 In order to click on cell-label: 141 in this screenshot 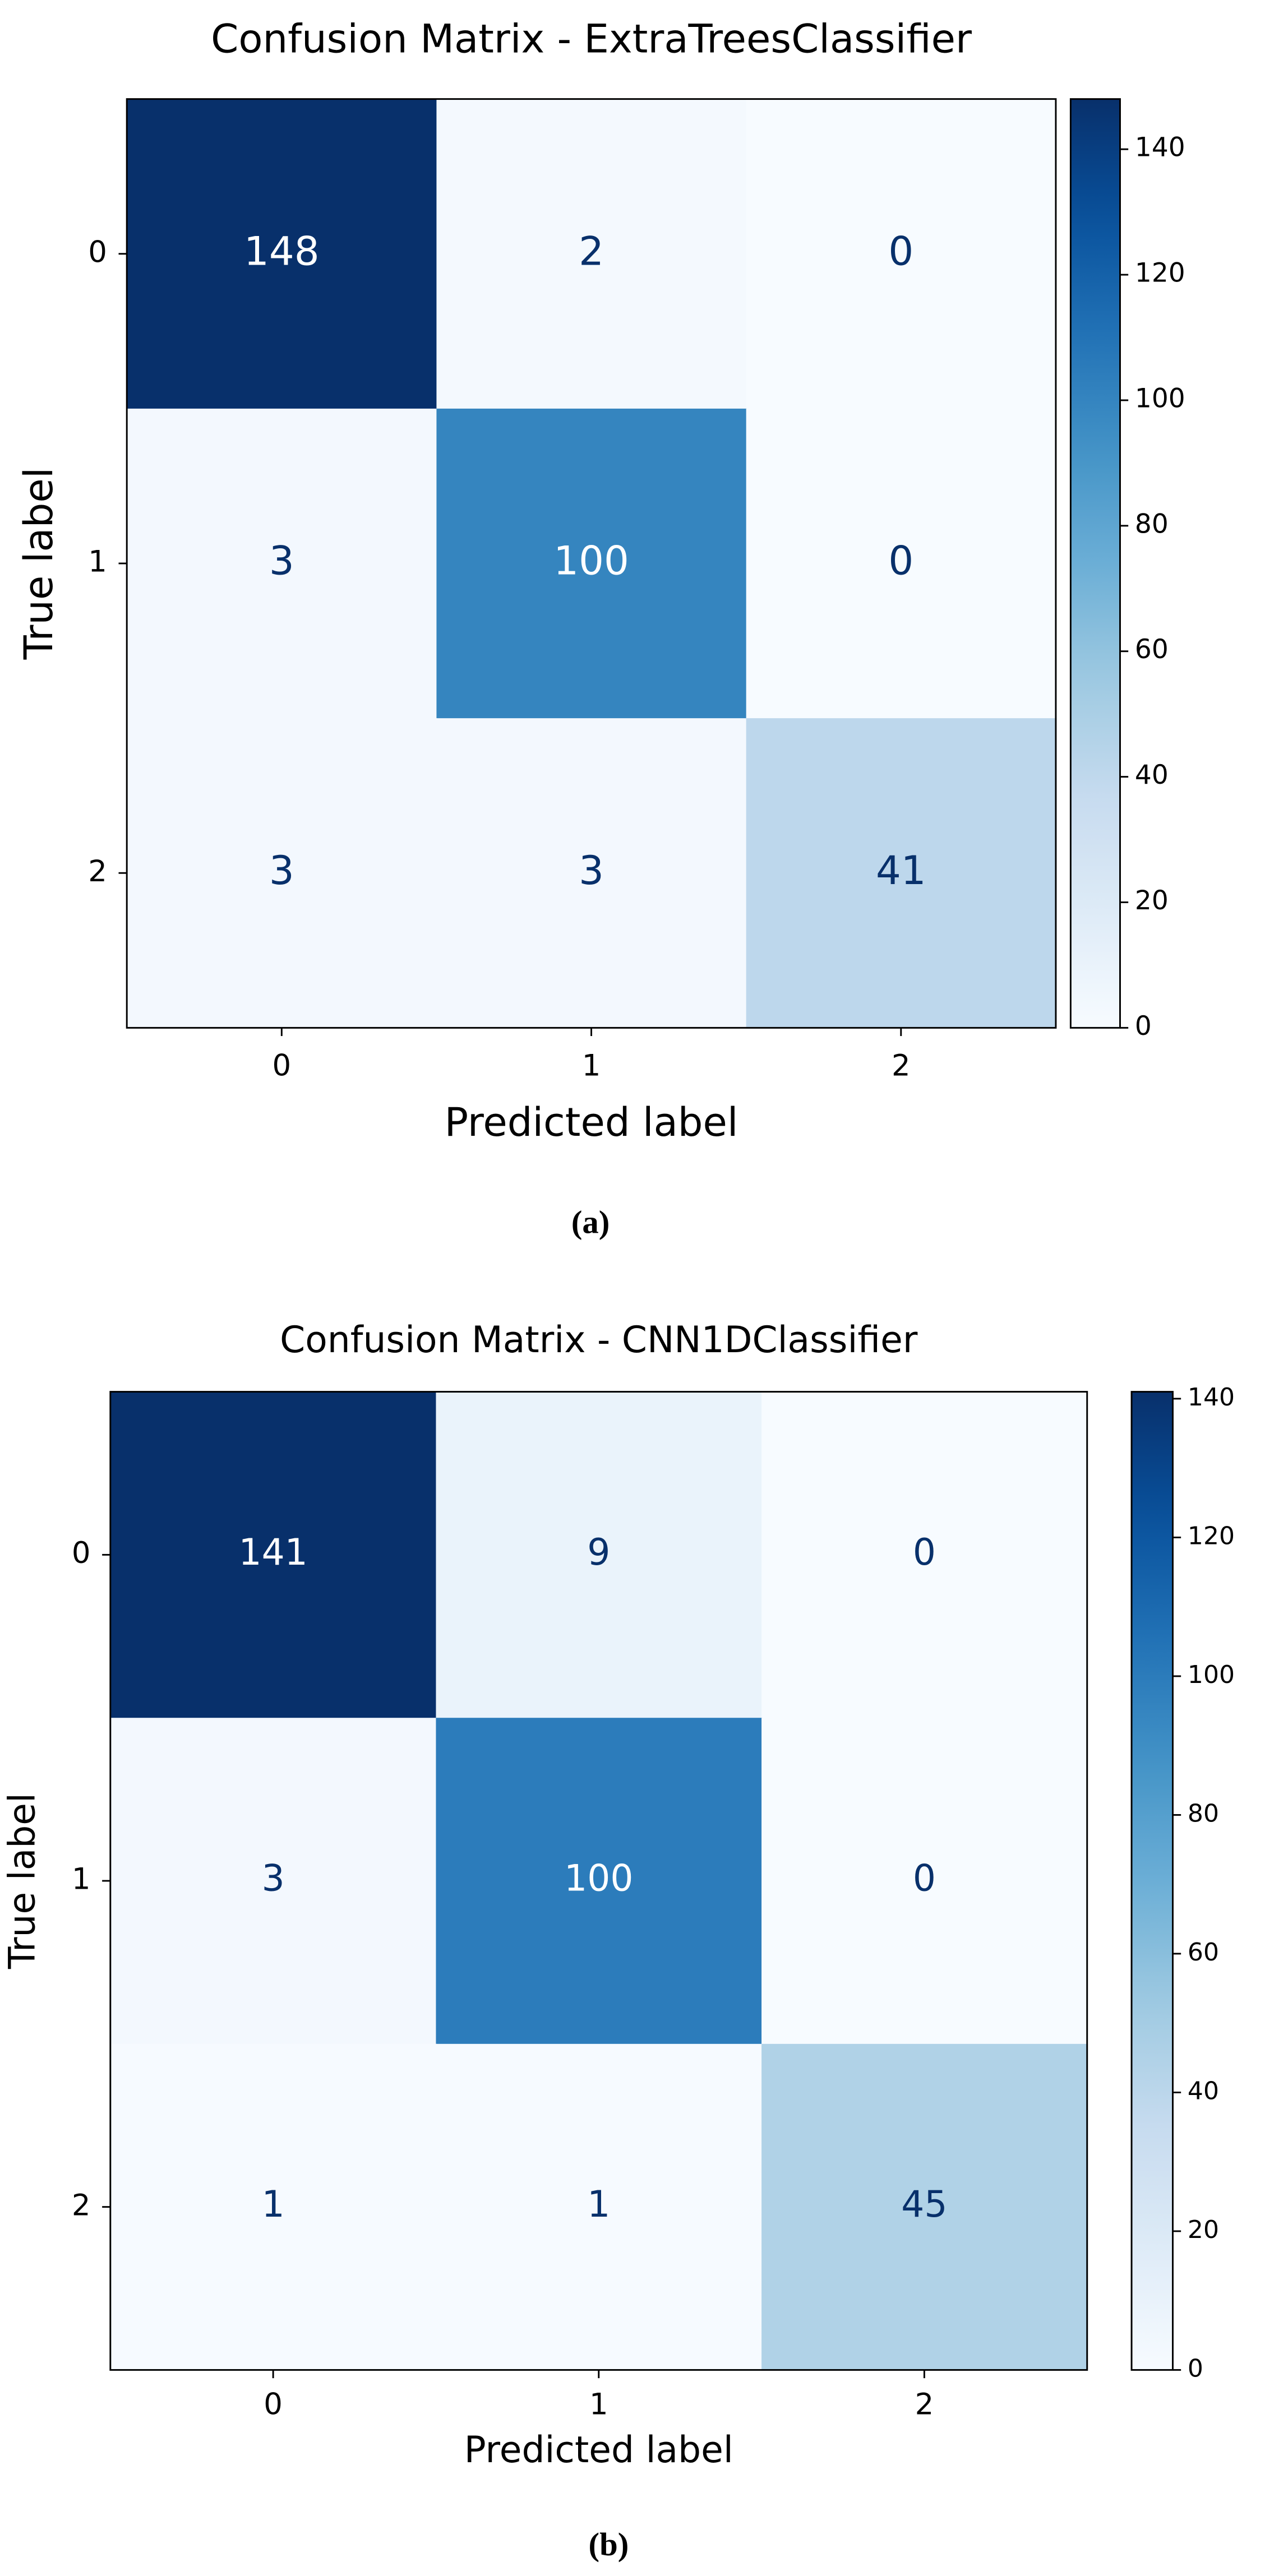, I will do `click(272, 1553)`.